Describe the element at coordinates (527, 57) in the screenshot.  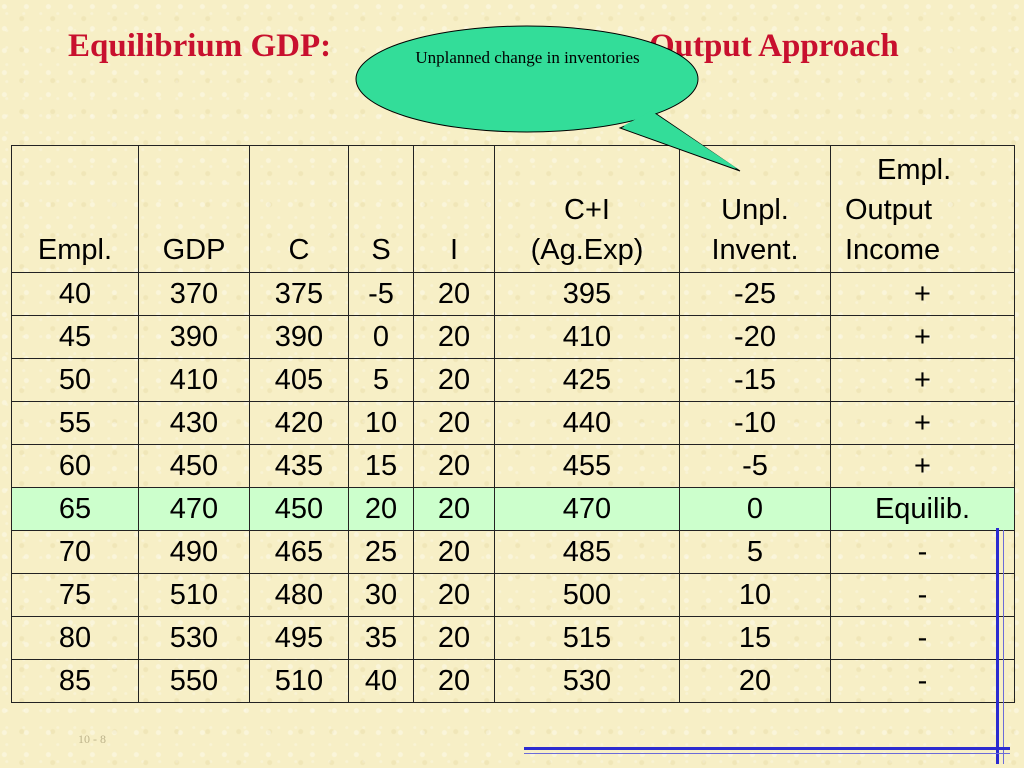
I see `callout-text: Unplanned change in inventories` at that location.